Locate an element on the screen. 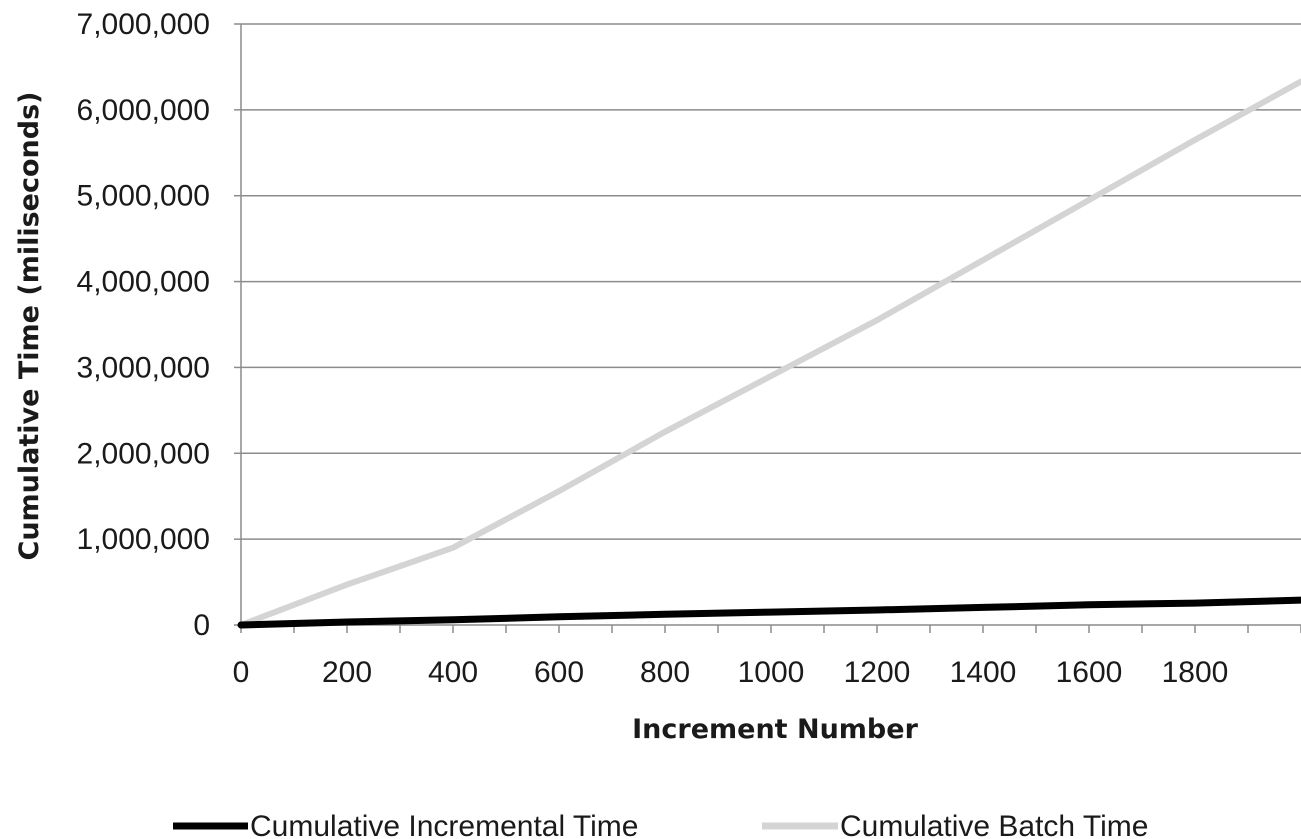 The image size is (1301, 839). y-tick-label: 6,000,000 is located at coordinates (143, 110).